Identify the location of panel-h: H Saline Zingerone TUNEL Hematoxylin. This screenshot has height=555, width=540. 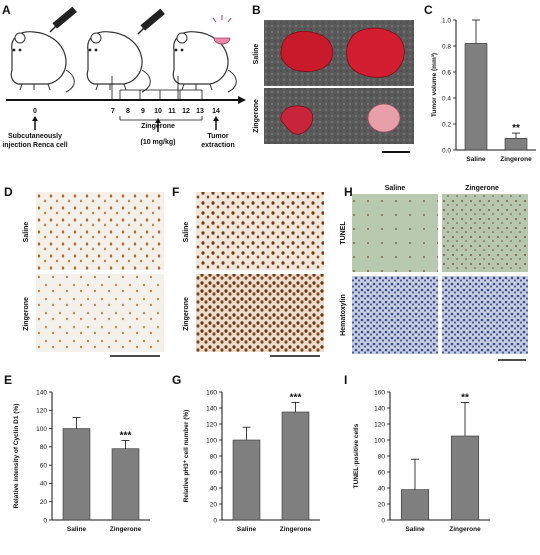
(434, 273).